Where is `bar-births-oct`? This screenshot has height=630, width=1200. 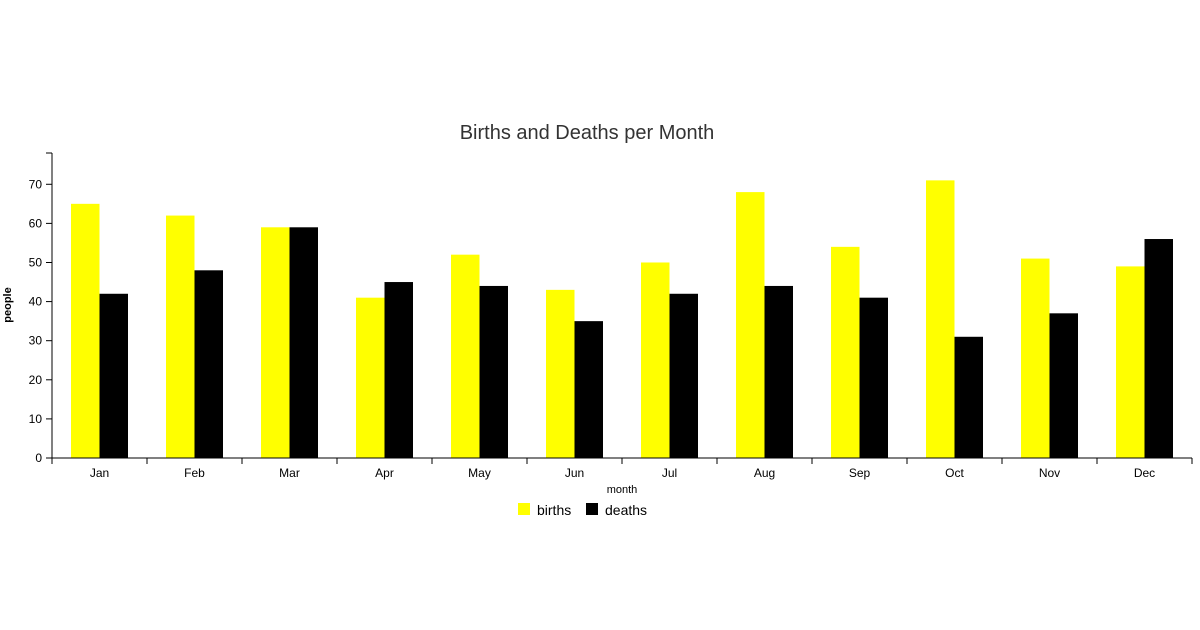
bar-births-oct is located at coordinates (940, 319).